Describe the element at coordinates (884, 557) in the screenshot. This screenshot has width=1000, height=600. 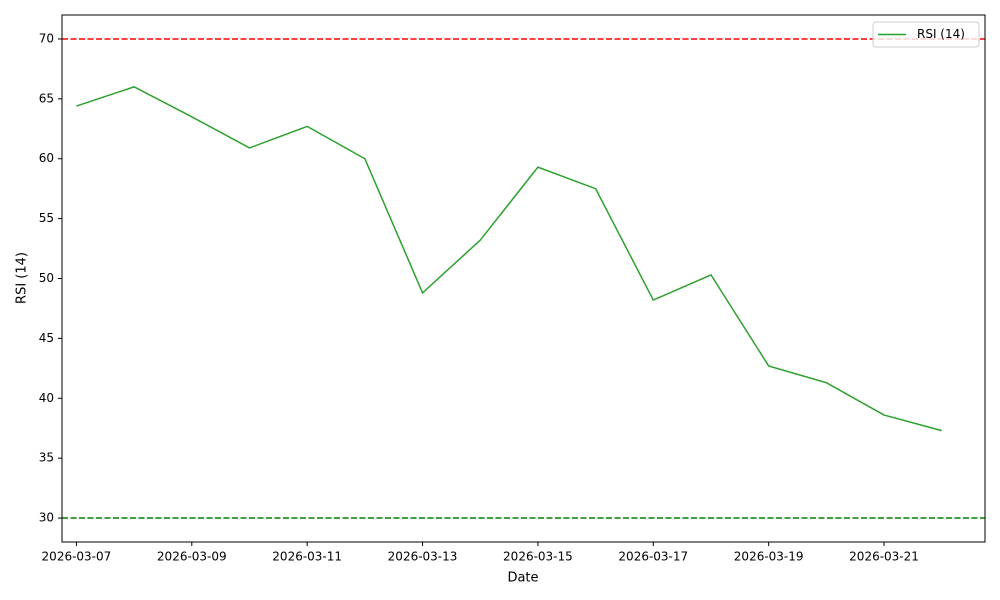
I see `x-tick-label: 2026-03-21` at that location.